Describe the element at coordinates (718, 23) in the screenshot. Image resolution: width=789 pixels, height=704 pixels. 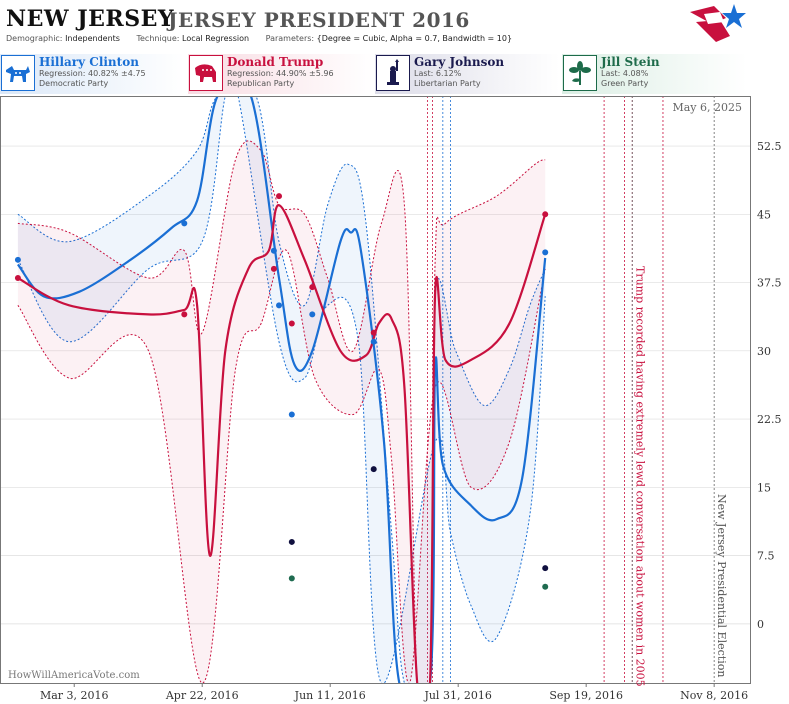
I see `logo-icon` at that location.